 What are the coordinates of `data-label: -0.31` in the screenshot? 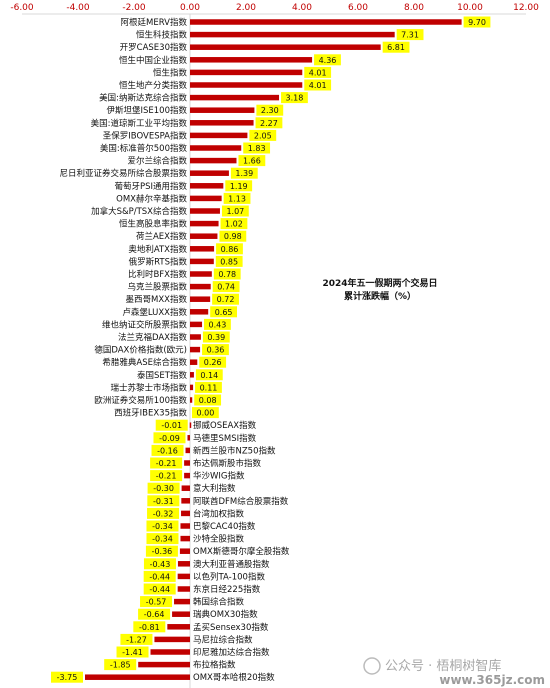 It's located at (163, 501).